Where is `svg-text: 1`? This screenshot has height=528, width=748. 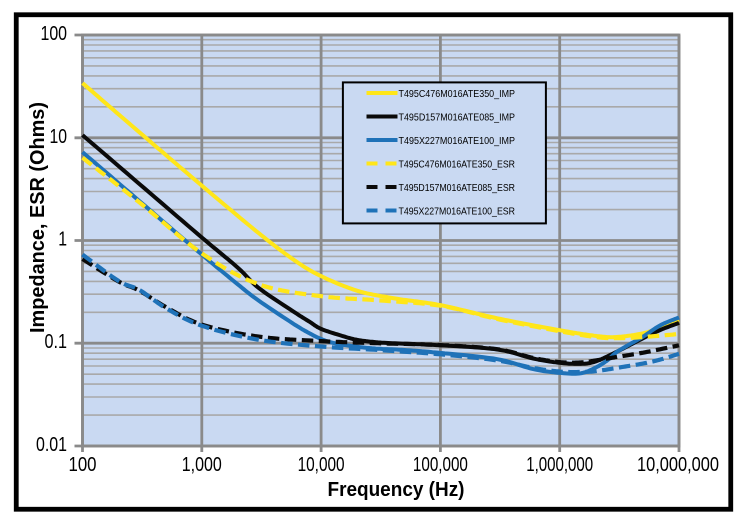 svg-text: 1 is located at coordinates (62, 240).